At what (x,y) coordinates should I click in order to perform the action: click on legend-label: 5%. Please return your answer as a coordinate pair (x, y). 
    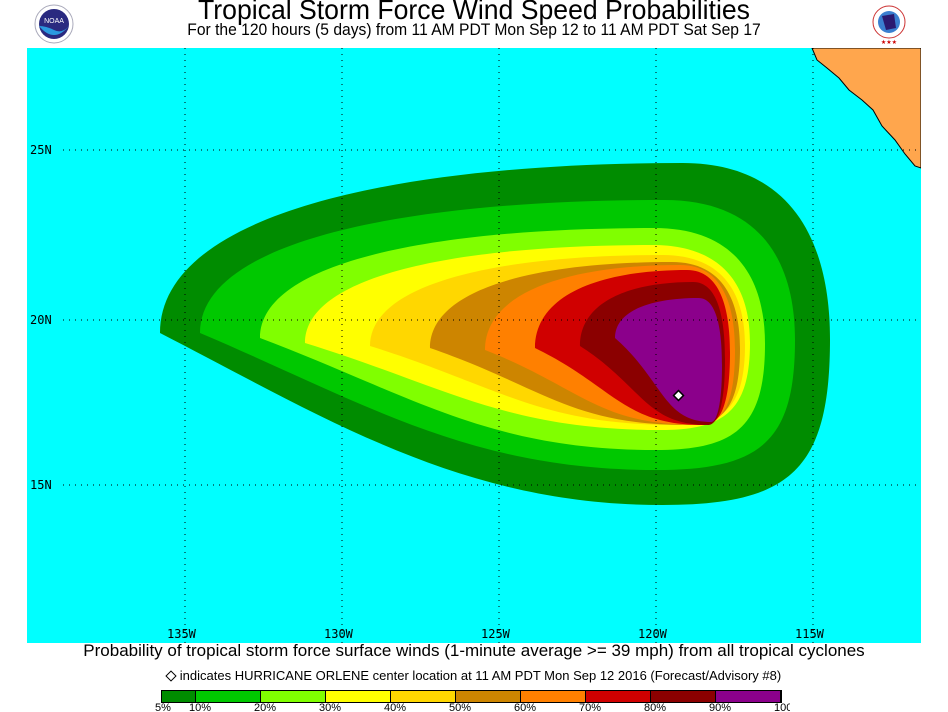
    Looking at the image, I should click on (163, 707).